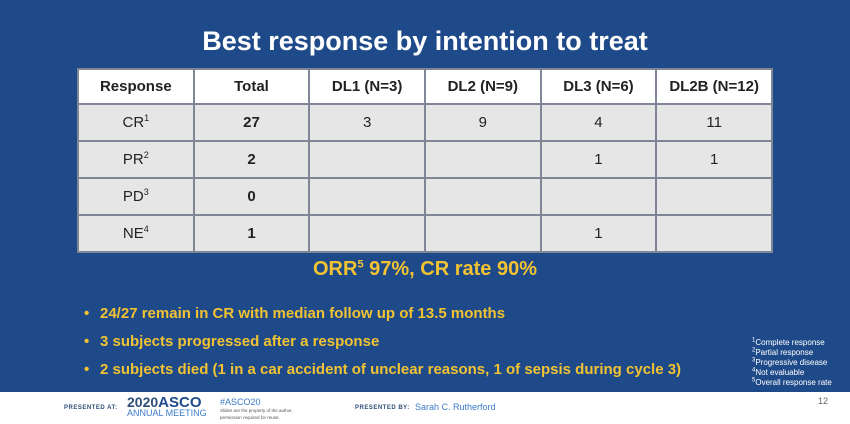  What do you see at coordinates (778, 372) in the screenshot?
I see `footnote: 4Not evaluable` at bounding box center [778, 372].